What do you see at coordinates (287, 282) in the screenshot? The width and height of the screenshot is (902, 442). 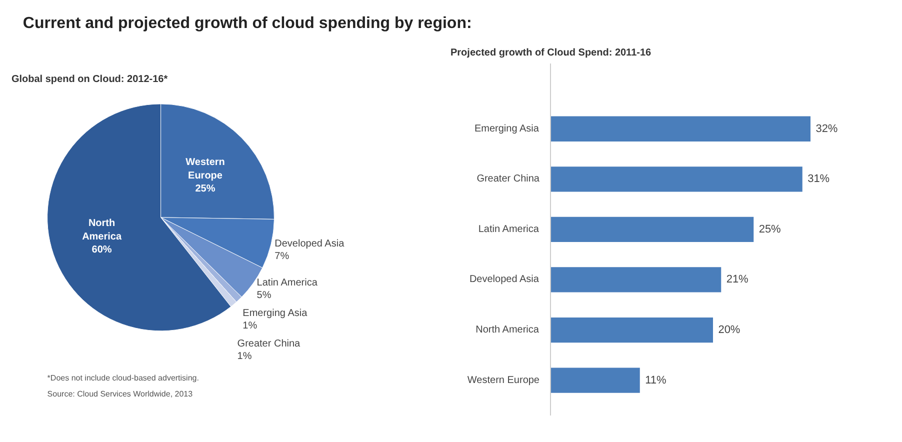 I see `slice-label: Latin America` at bounding box center [287, 282].